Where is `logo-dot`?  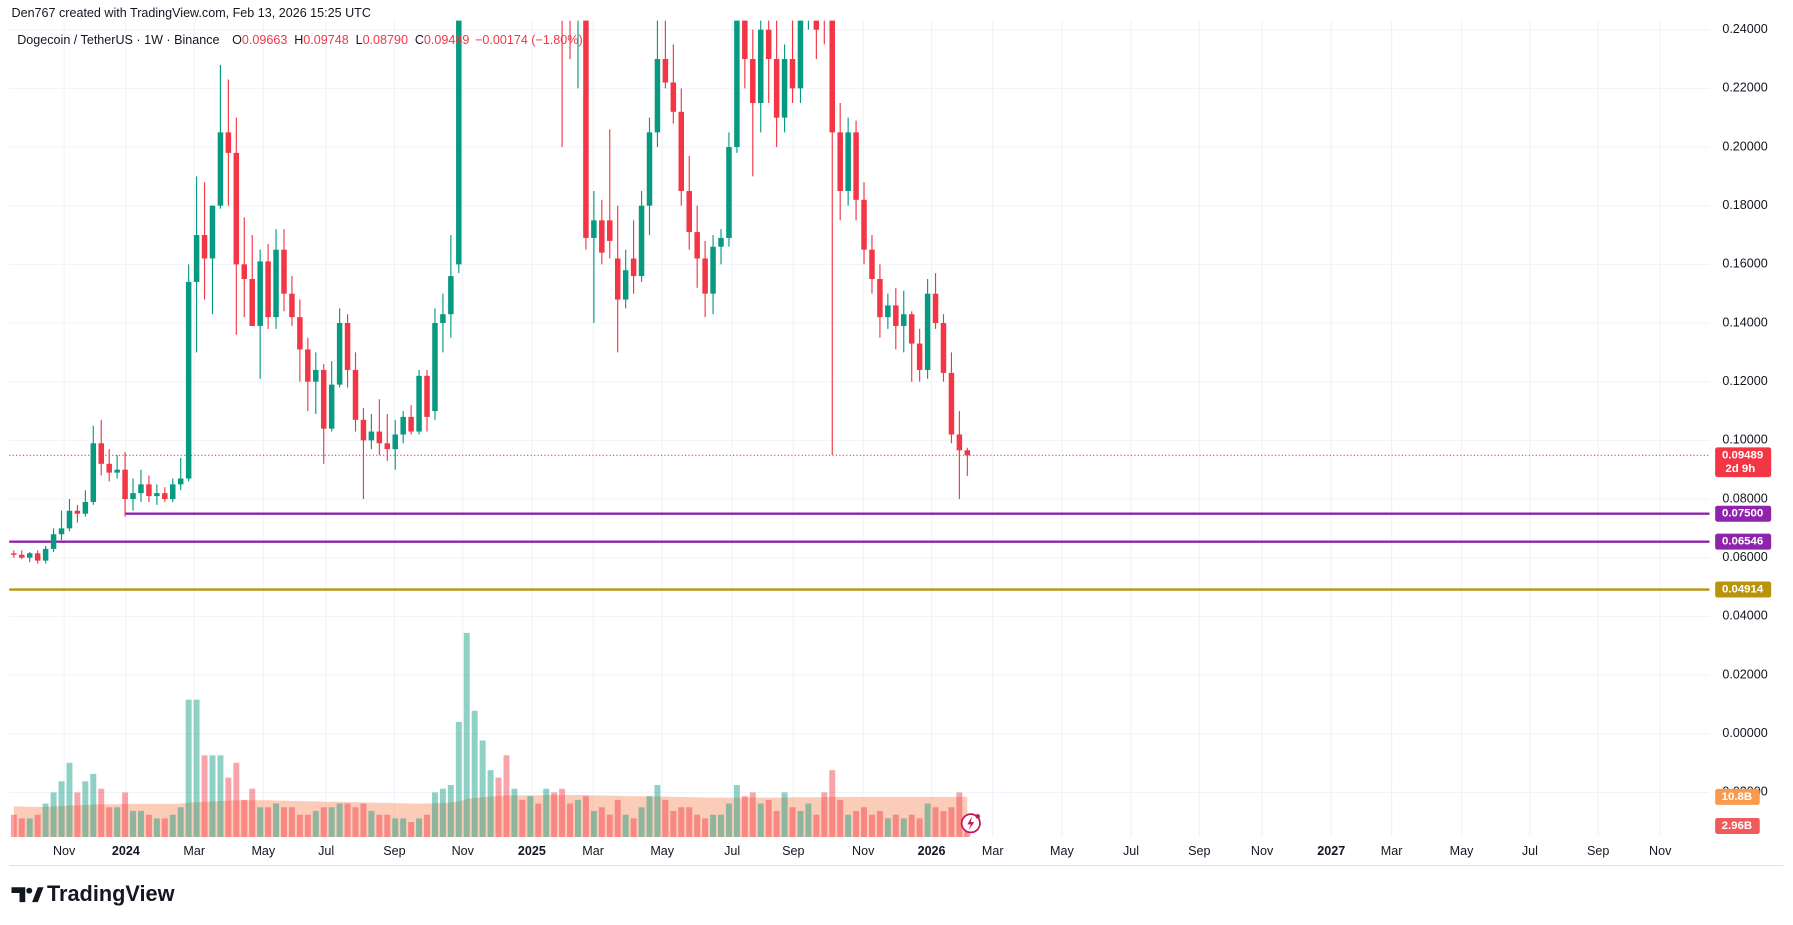 logo-dot is located at coordinates (29, 890).